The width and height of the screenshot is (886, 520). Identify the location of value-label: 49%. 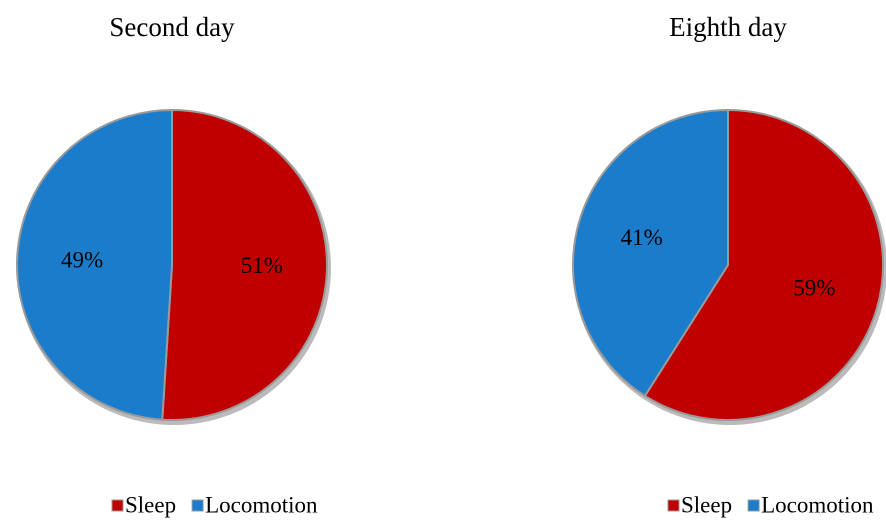
(82, 259).